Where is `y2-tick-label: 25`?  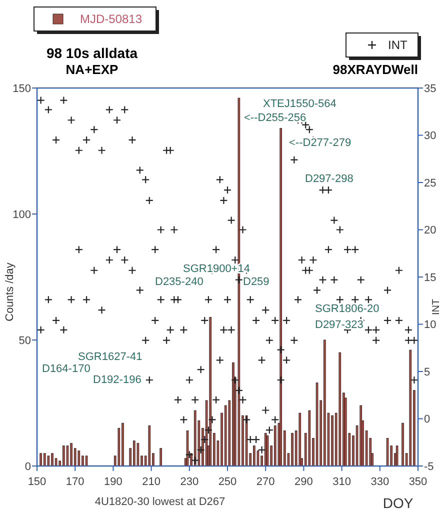 y2-tick-label: 25 is located at coordinates (430, 183).